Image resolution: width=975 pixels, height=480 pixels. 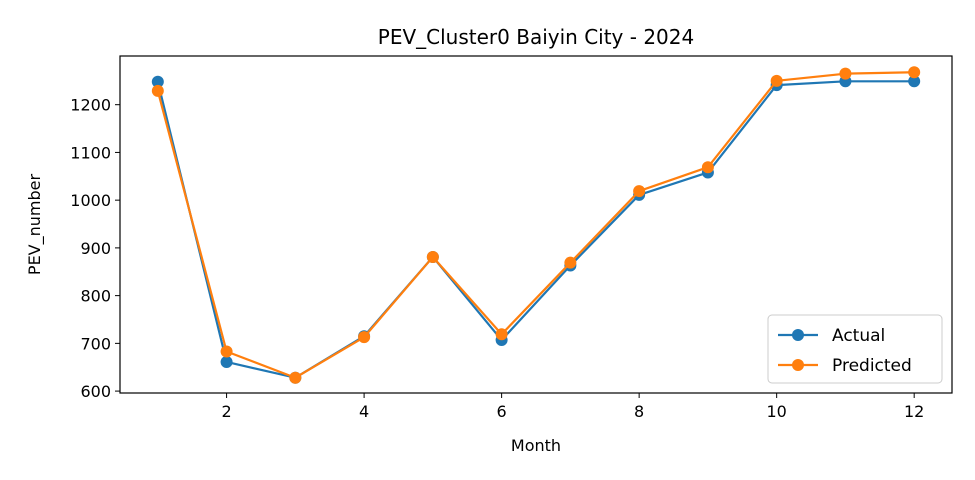 I want to click on x-tick-label: 8, so click(x=639, y=411).